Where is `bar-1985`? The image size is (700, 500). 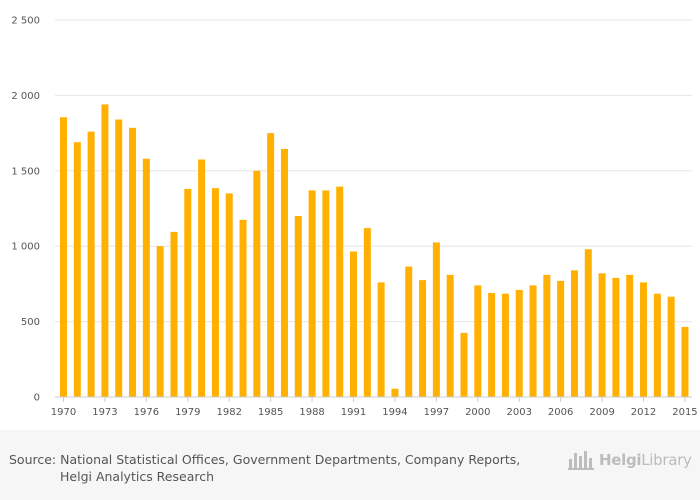 bar-1985 is located at coordinates (271, 265).